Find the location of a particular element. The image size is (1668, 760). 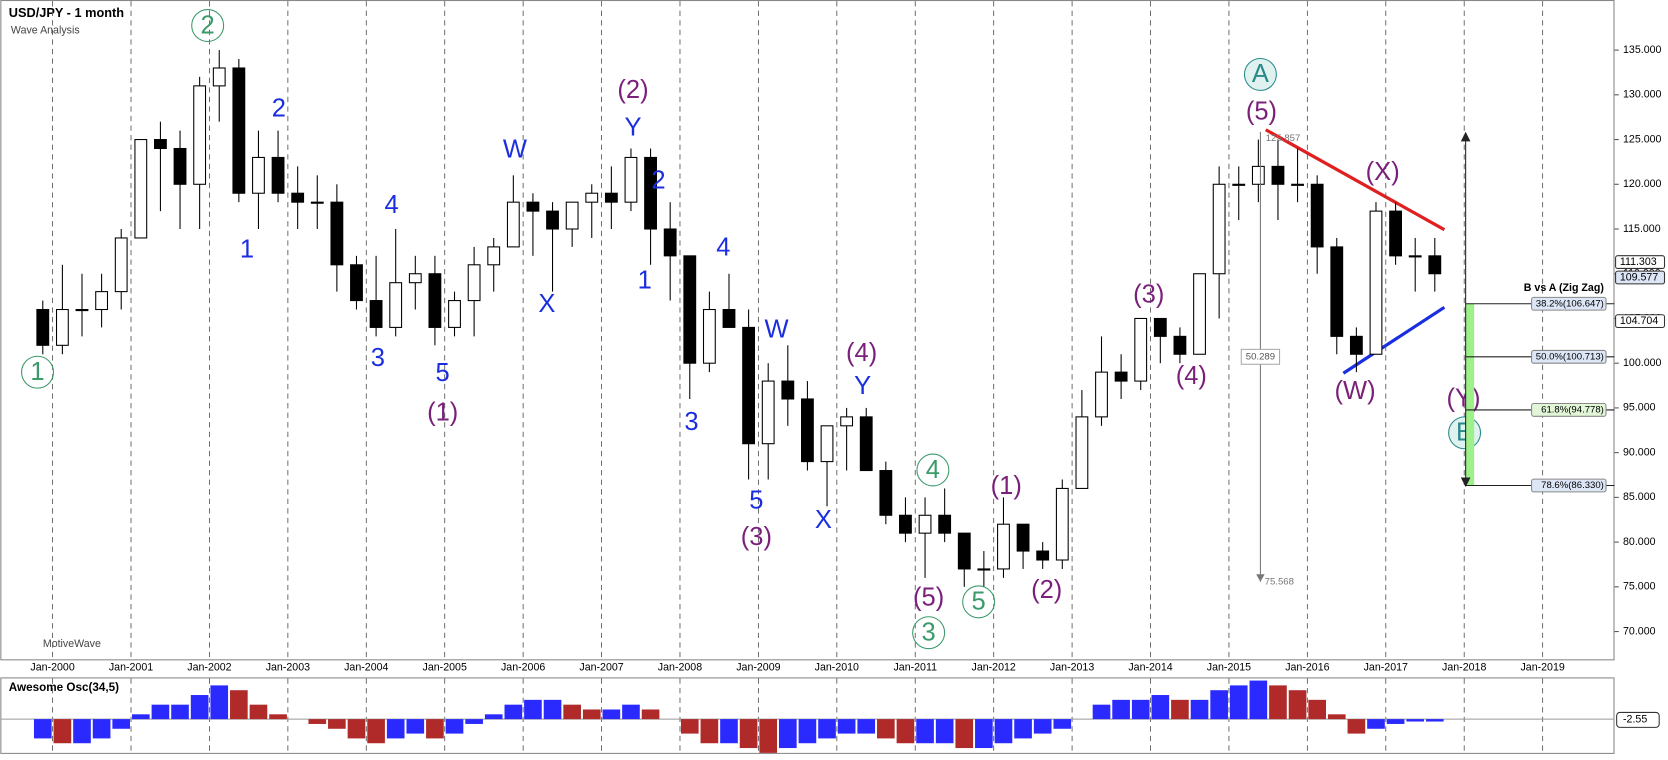

wave-label: (5) is located at coordinates (1261, 111).